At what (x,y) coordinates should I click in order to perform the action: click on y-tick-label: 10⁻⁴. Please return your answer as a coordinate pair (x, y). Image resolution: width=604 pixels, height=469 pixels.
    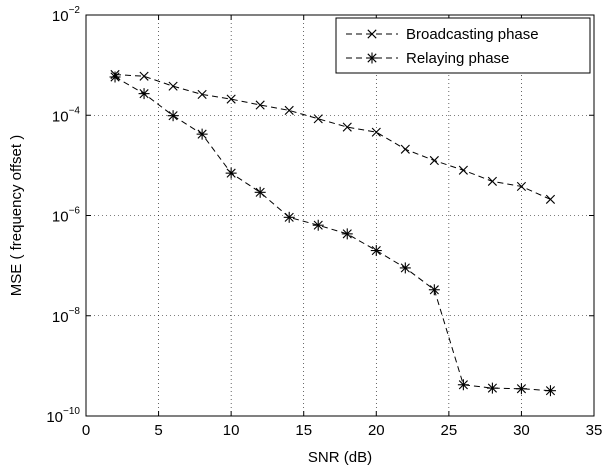
    Looking at the image, I should click on (66, 115).